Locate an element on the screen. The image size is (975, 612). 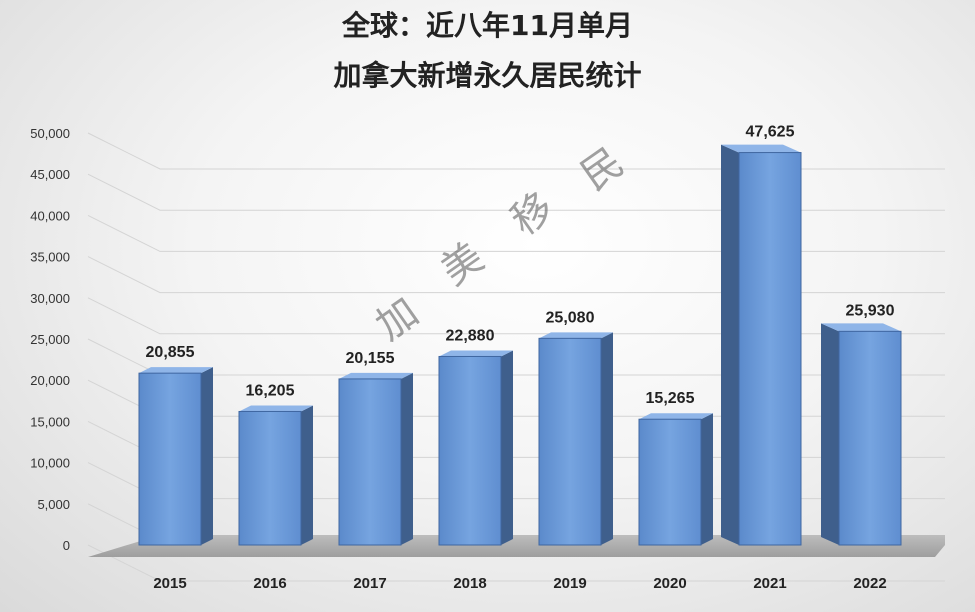
y-tick-label: 25,000 is located at coordinates (50, 339).